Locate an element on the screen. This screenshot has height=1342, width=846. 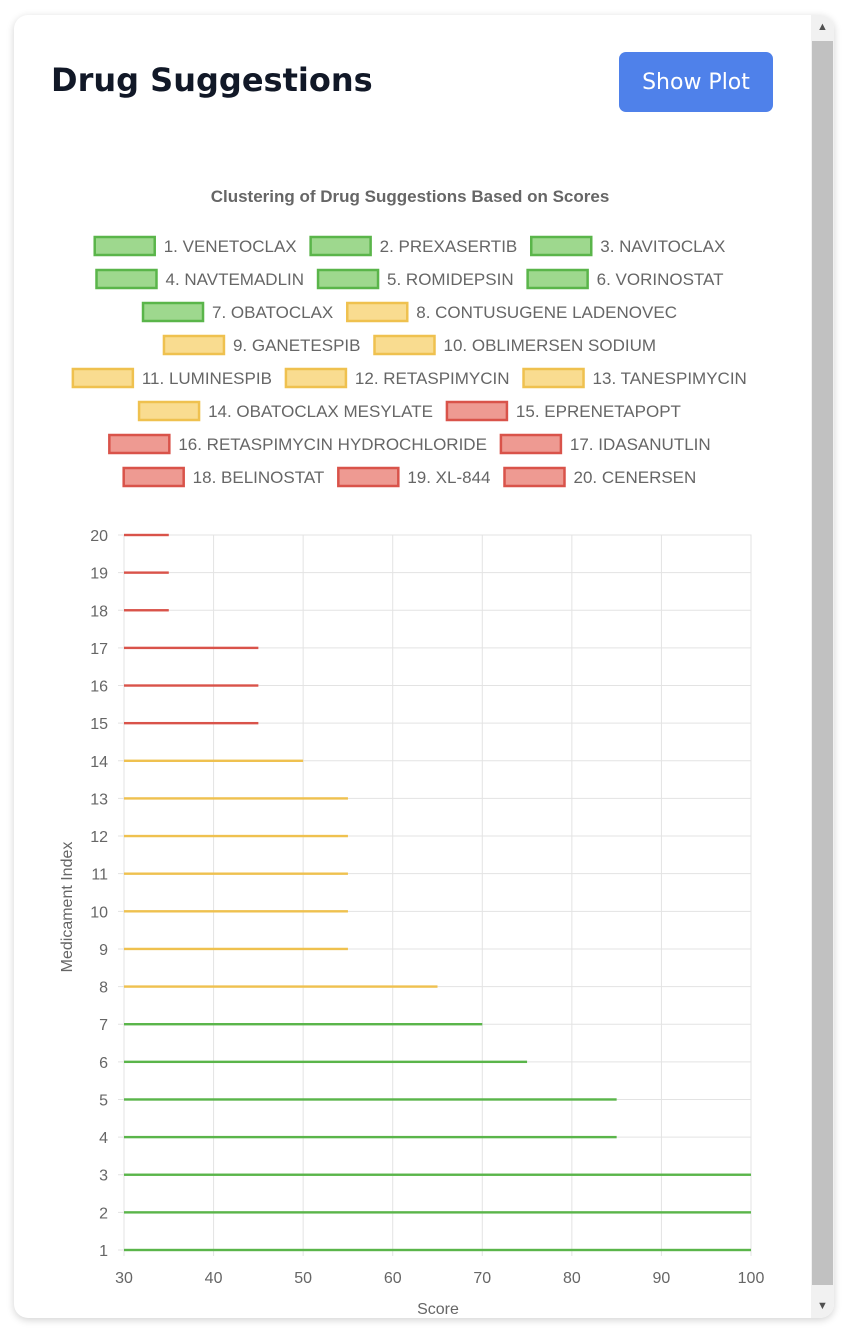
scroll-up-icon: ▲ is located at coordinates (822, 27).